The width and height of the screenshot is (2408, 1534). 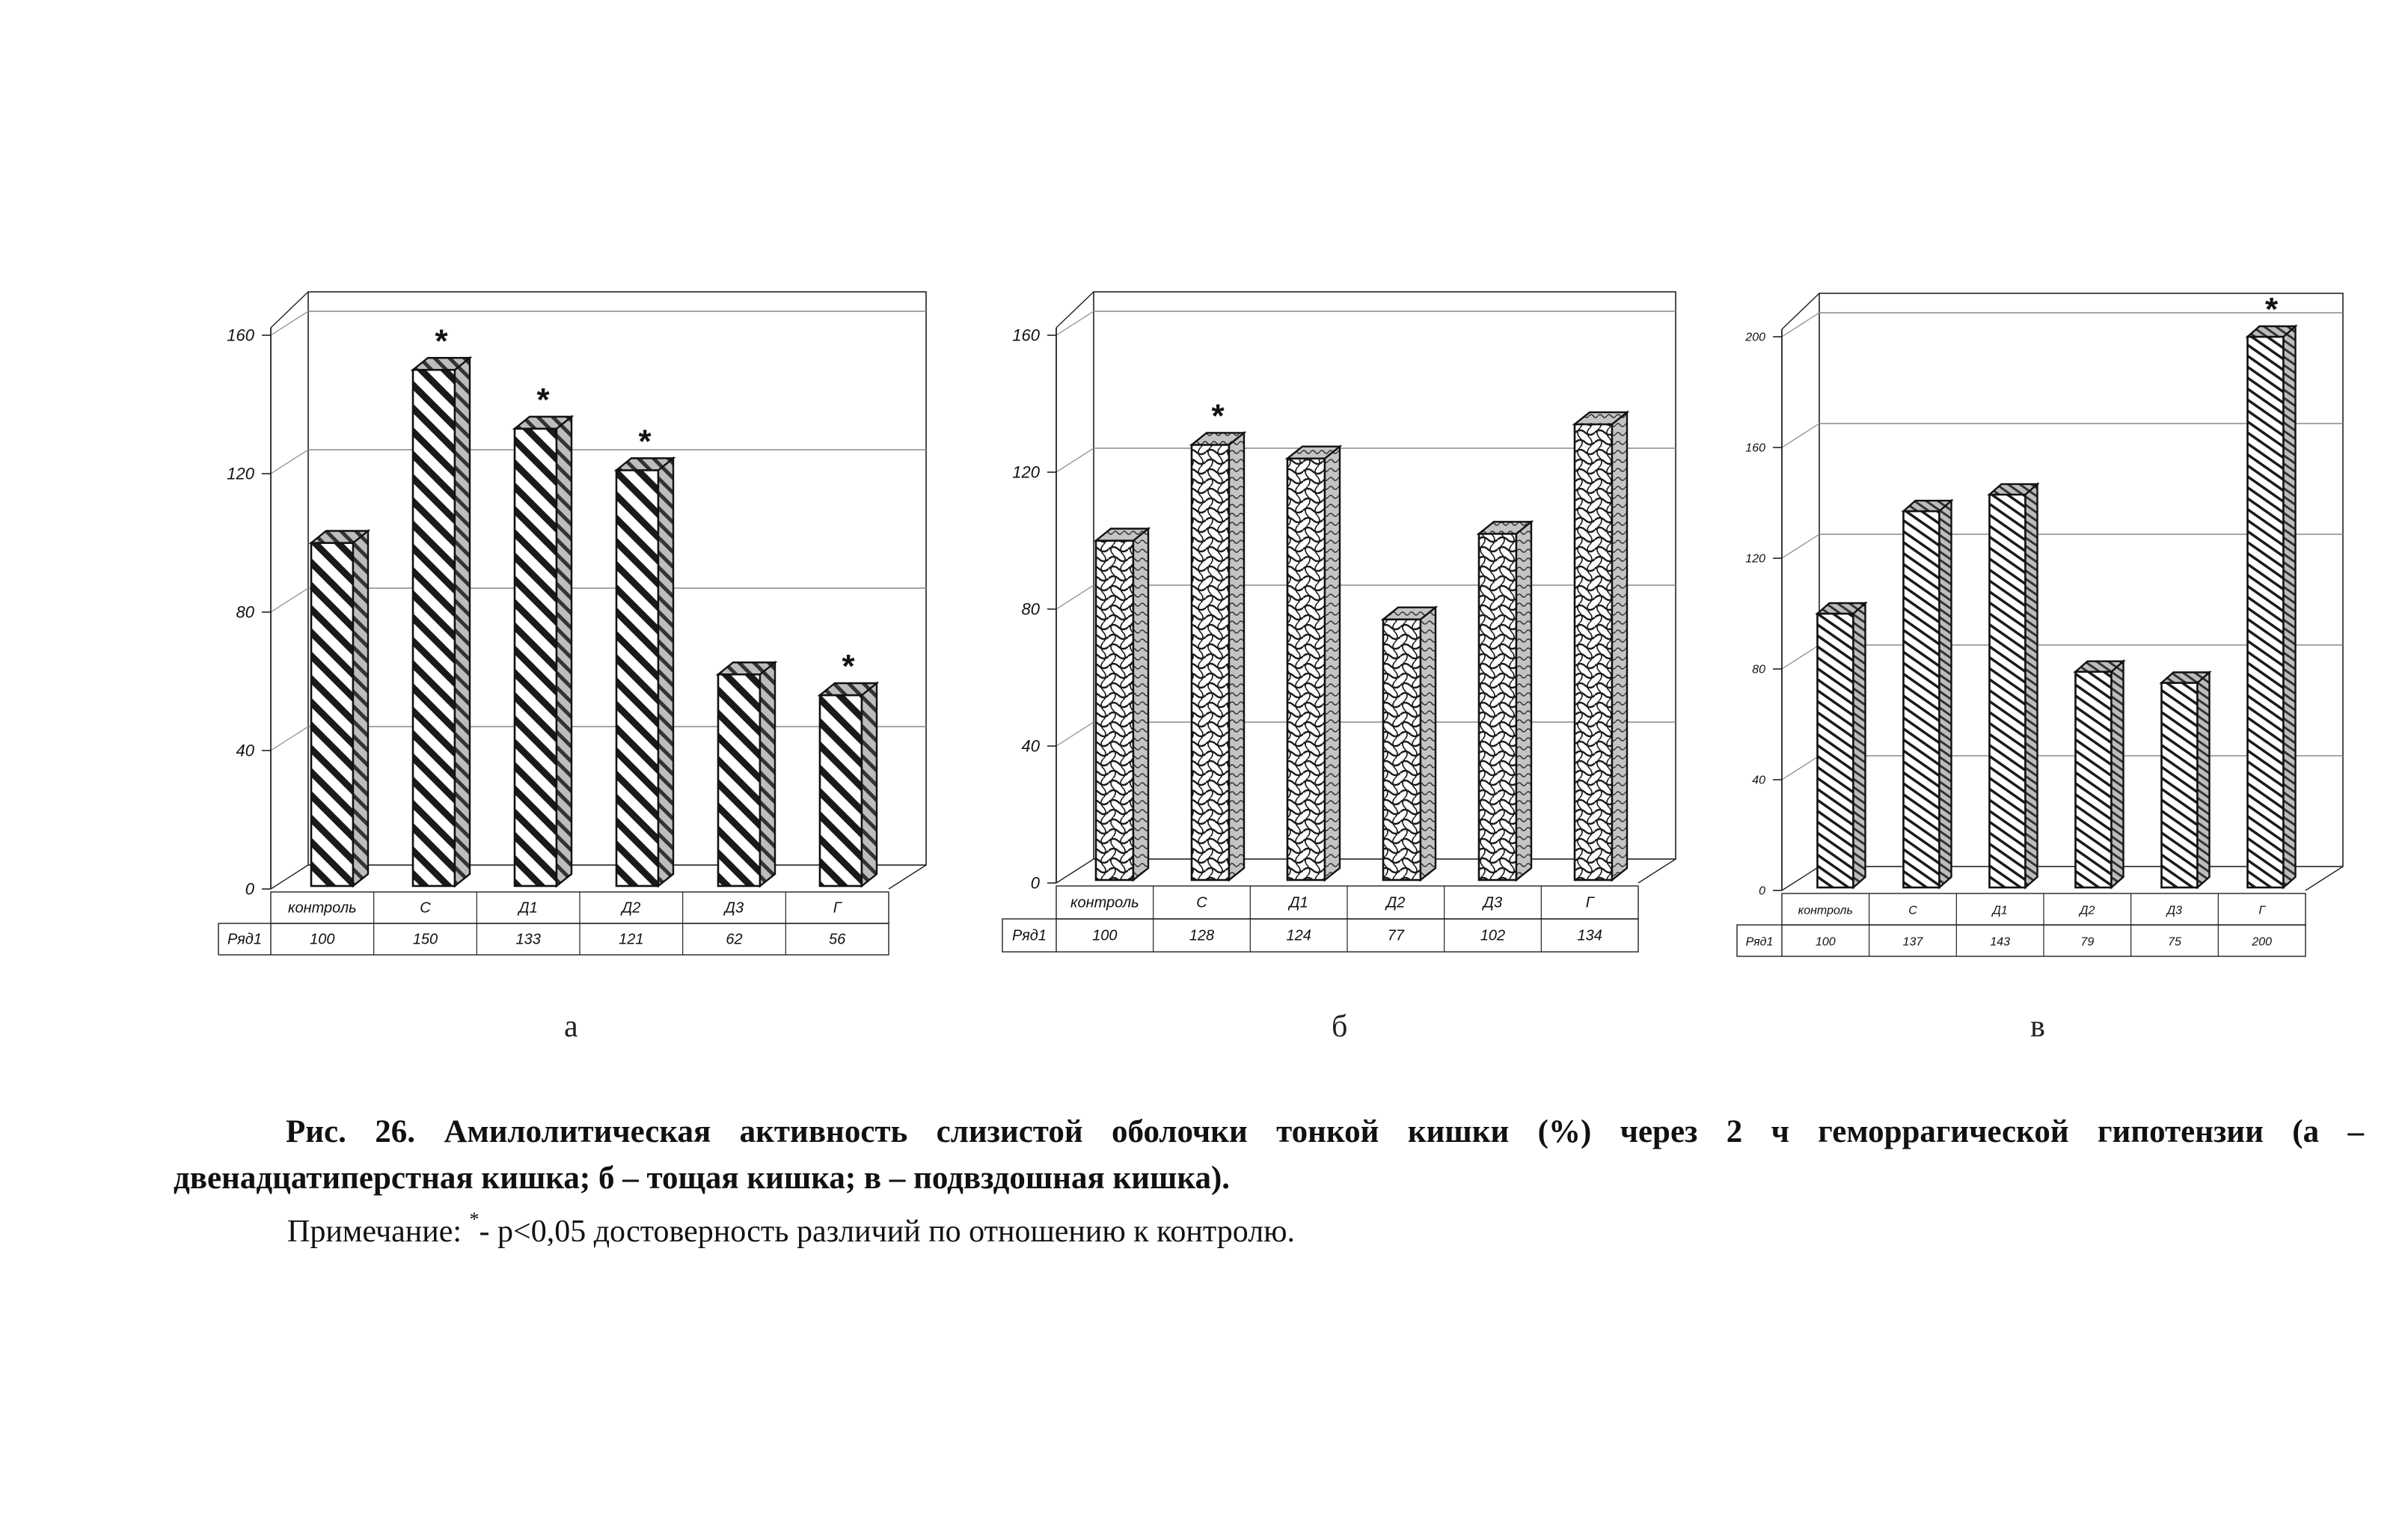 What do you see at coordinates (1492, 903) in the screenshot?
I see `category-label: Д3` at bounding box center [1492, 903].